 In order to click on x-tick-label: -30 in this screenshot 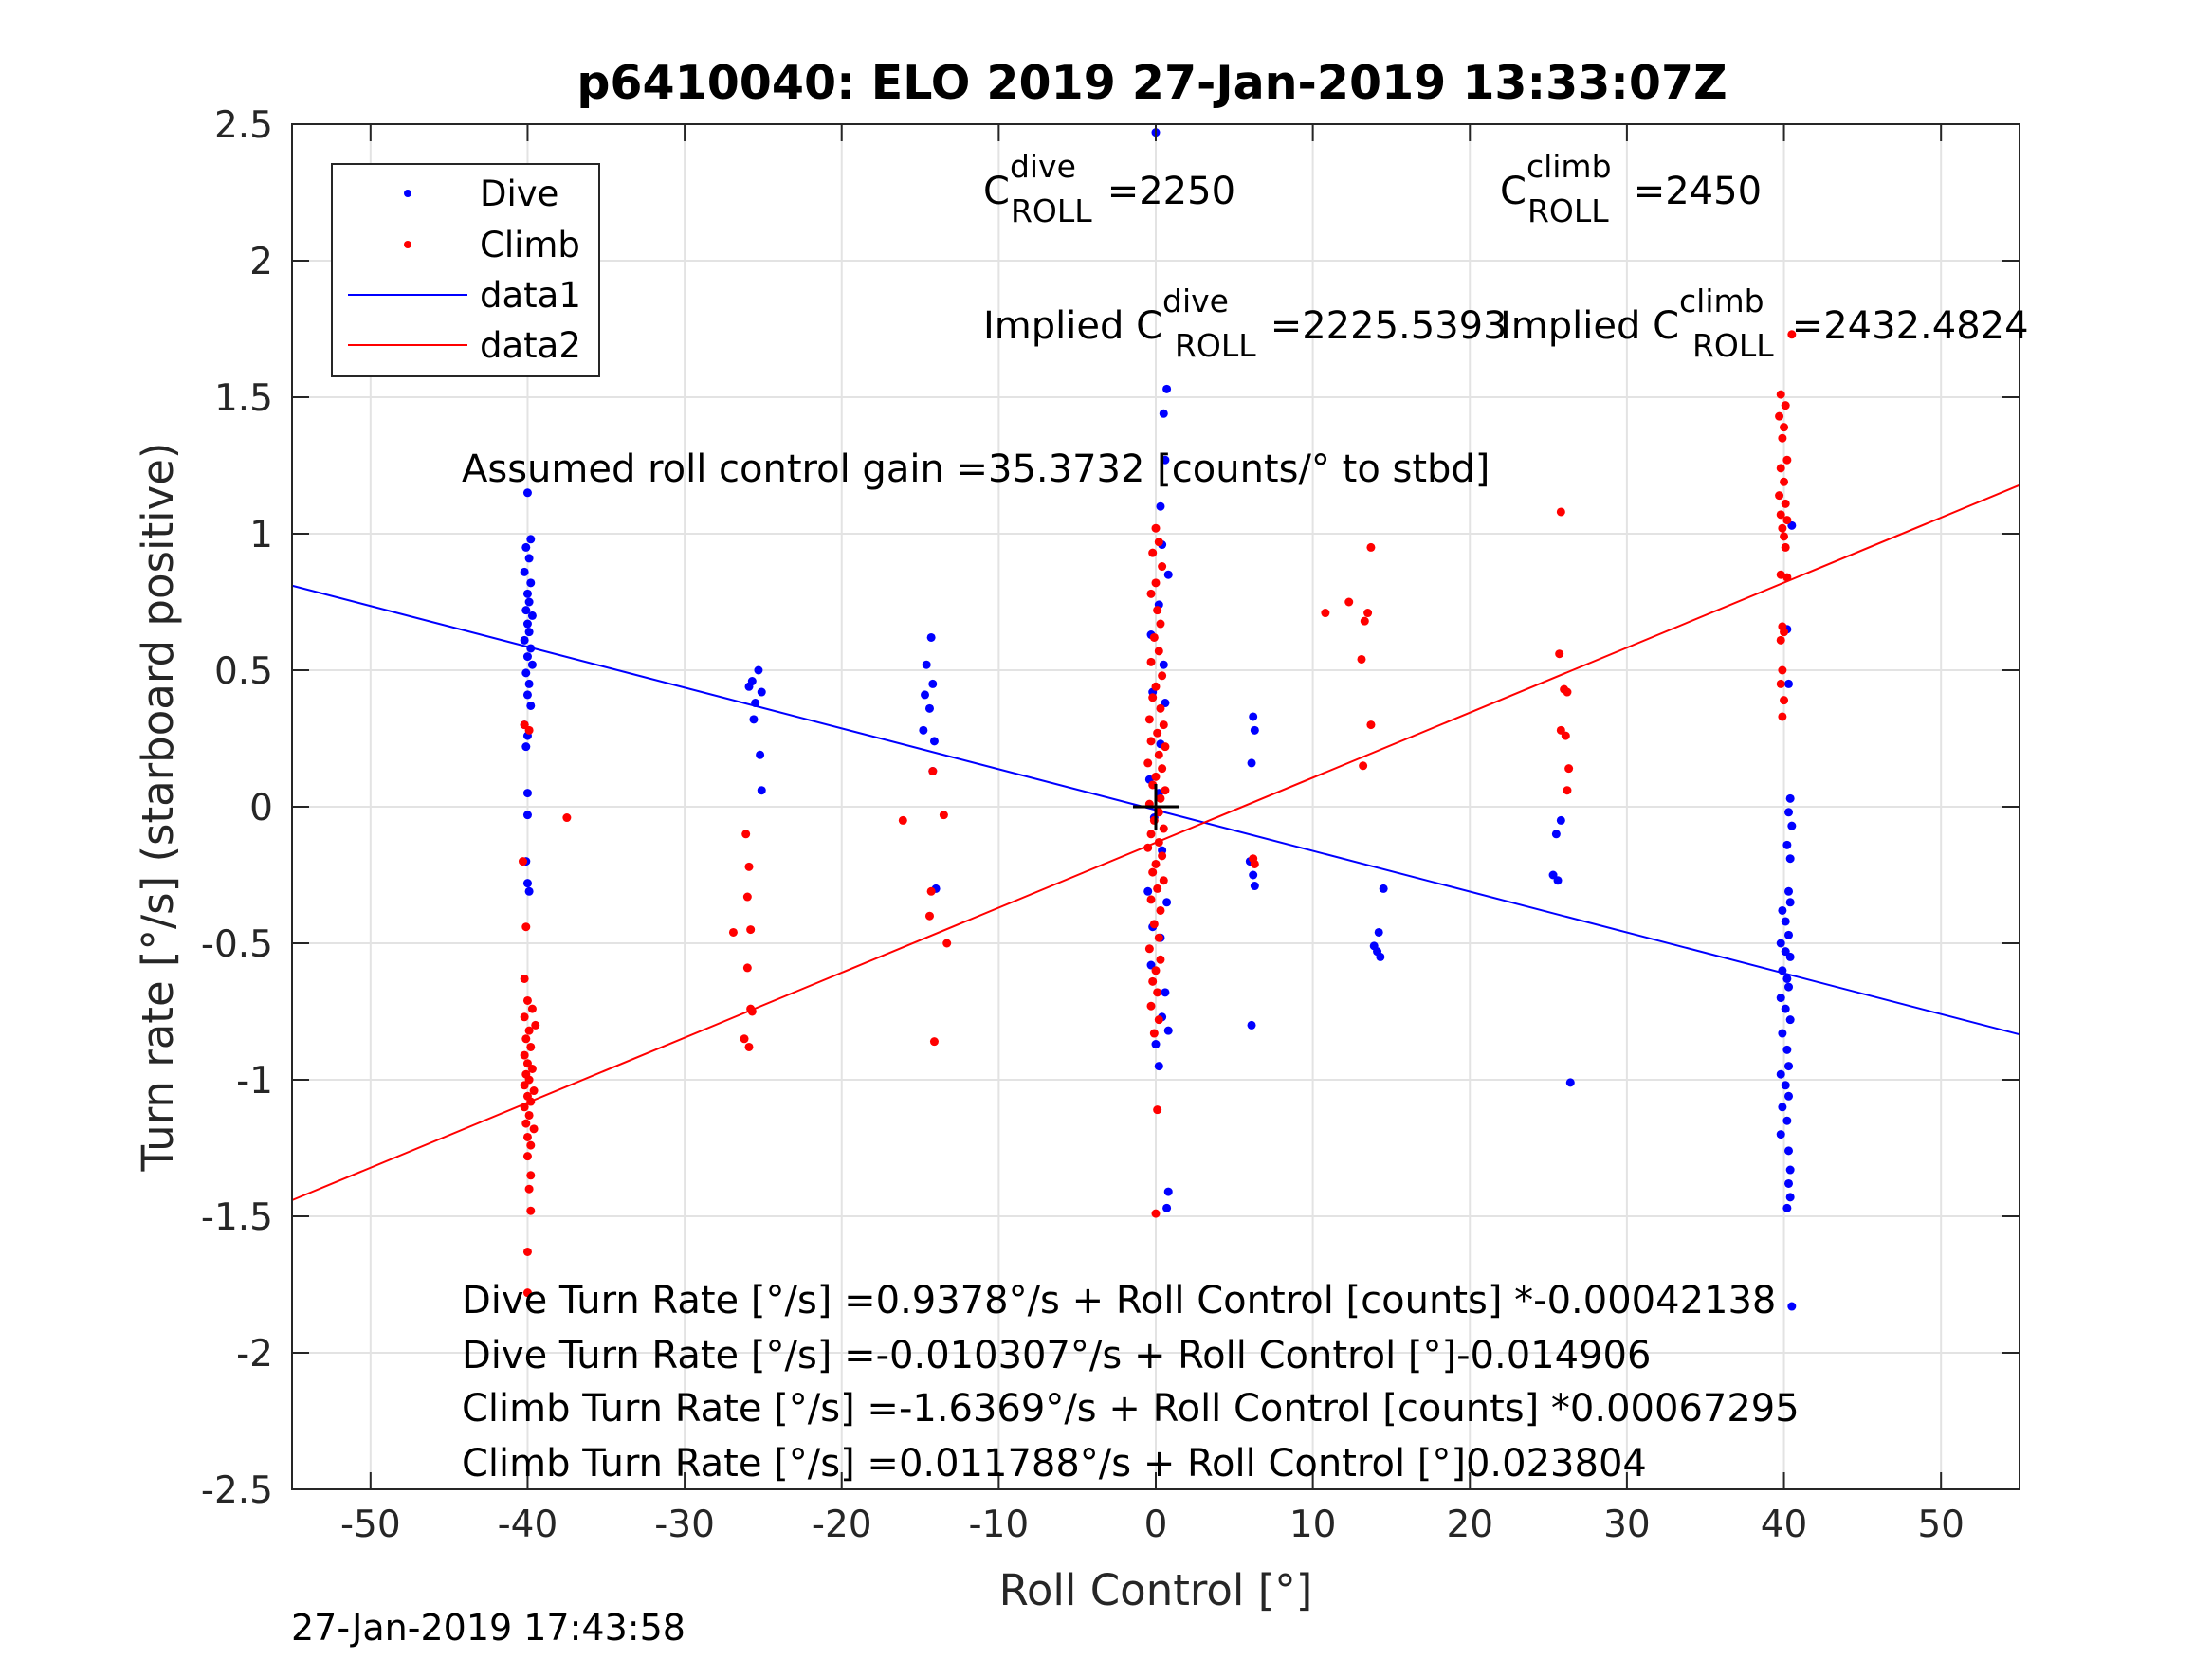, I will do `click(684, 1525)`.